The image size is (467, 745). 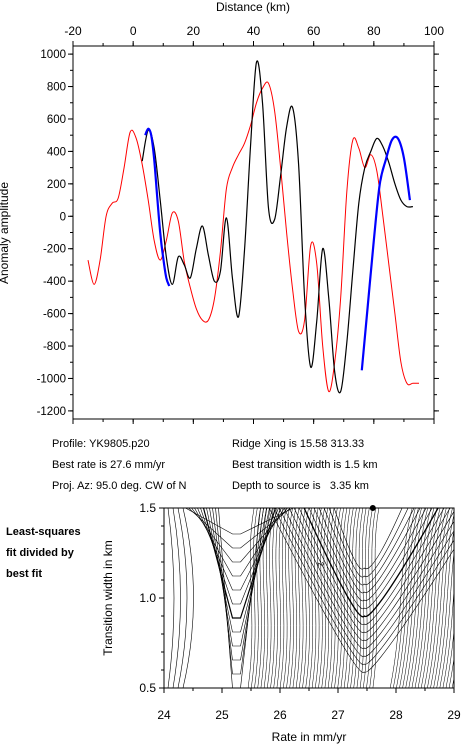 What do you see at coordinates (133, 31) in the screenshot?
I see `top-x-tick-label: 0` at bounding box center [133, 31].